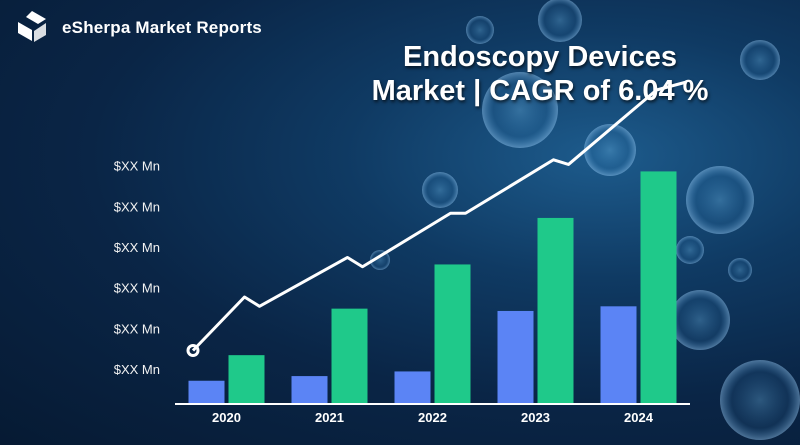  What do you see at coordinates (193, 351) in the screenshot?
I see `trend-start-marker` at bounding box center [193, 351].